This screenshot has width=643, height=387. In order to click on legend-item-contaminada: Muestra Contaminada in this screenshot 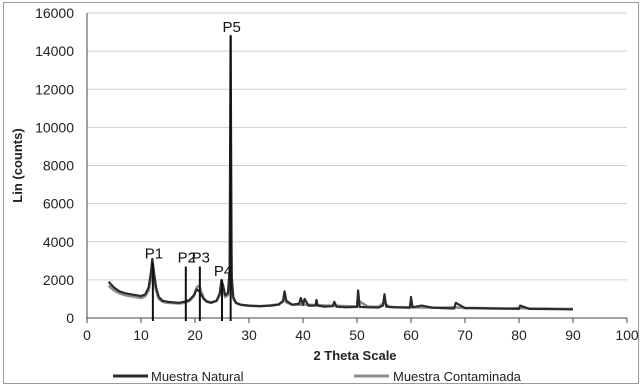, I will do `click(438, 376)`.